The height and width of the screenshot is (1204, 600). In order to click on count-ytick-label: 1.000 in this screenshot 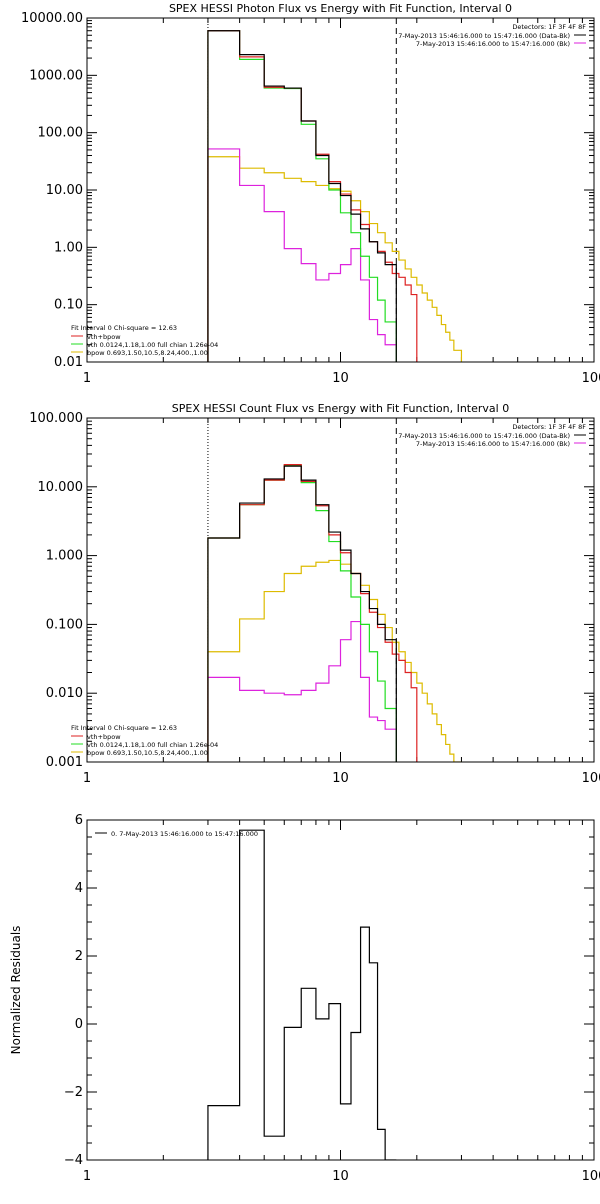, I will do `click(64, 556)`.